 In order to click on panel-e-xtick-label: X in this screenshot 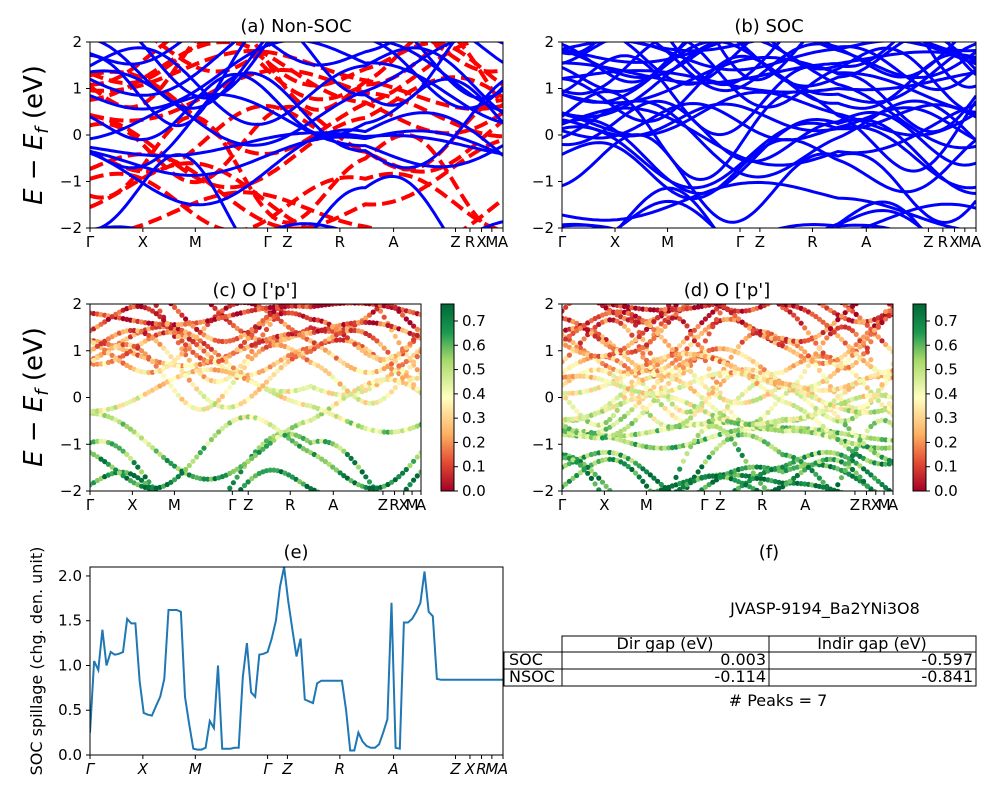, I will do `click(143, 769)`.